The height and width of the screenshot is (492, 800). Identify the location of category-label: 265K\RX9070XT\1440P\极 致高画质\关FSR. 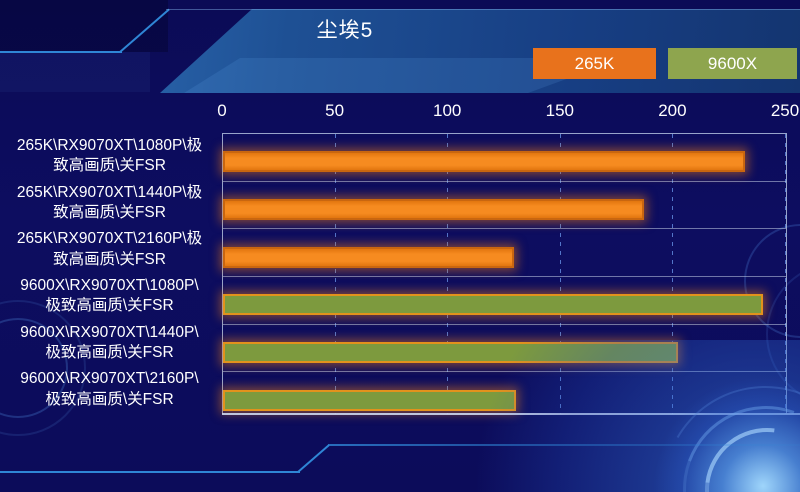
(109, 202).